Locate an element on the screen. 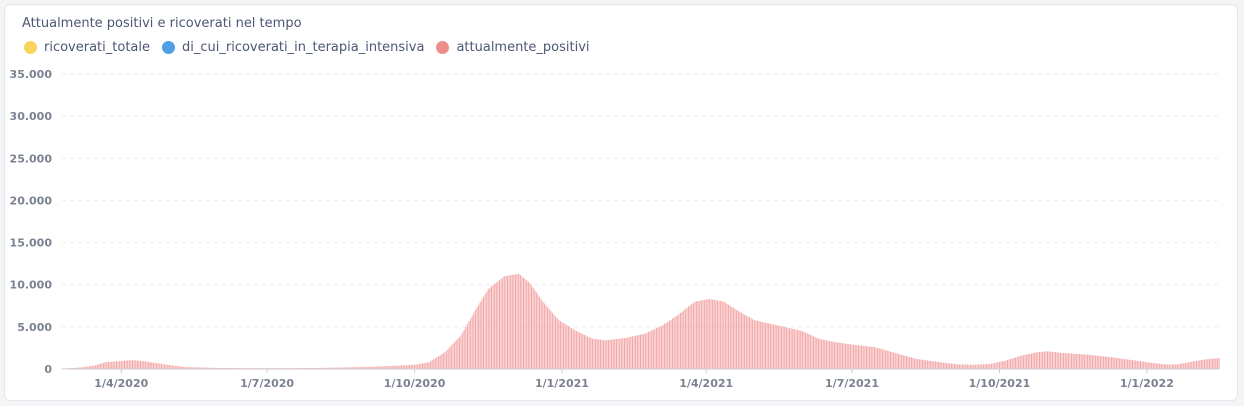 The image size is (1244, 406). legend-item-terapia-intensiva: di_cui_ricoverati_in_terapia_intensiva is located at coordinates (293, 47).